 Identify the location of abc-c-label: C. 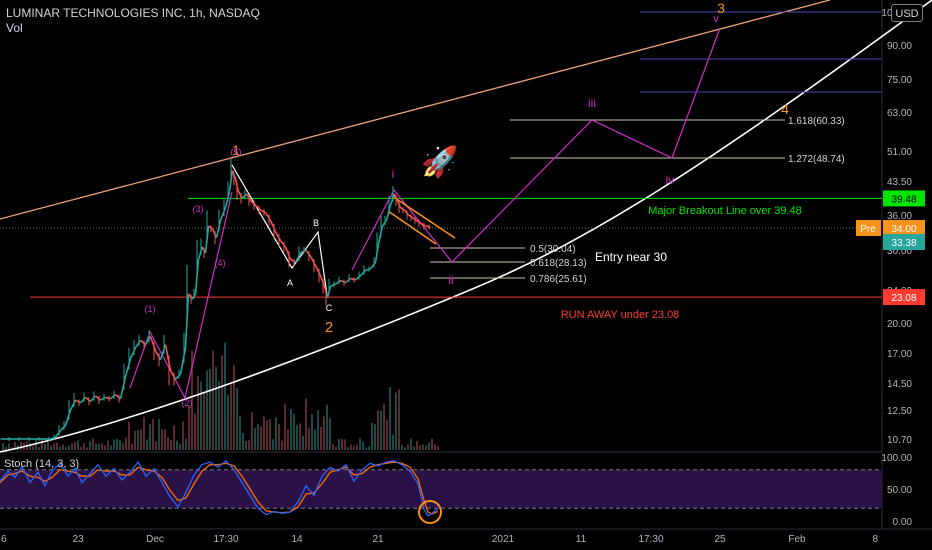
(329, 308).